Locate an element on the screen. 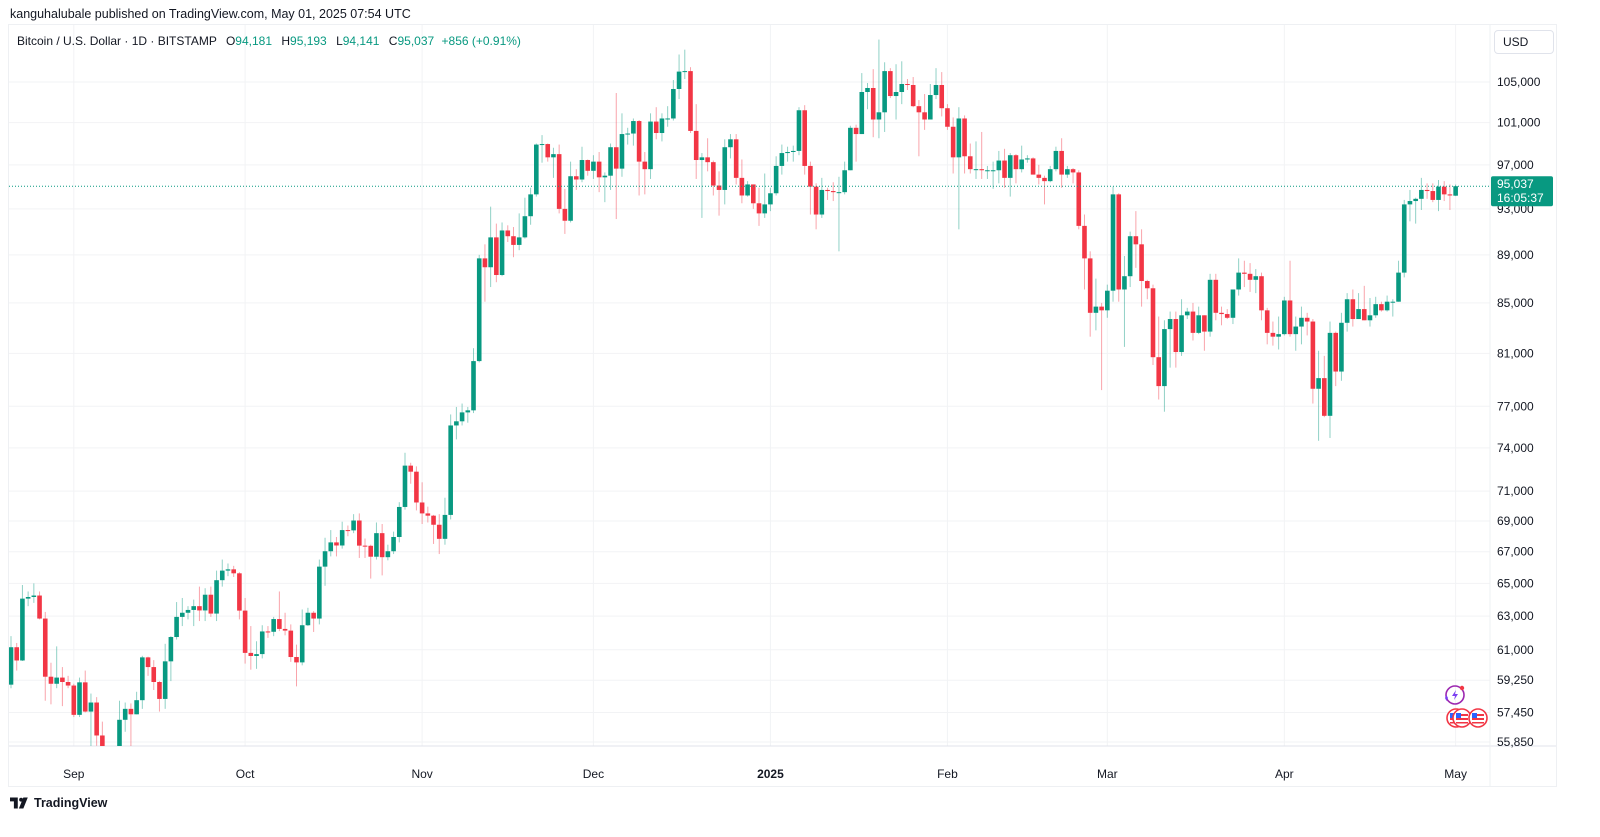 This screenshot has height=837, width=1600. tradingview-logo: TradingView is located at coordinates (58, 803).